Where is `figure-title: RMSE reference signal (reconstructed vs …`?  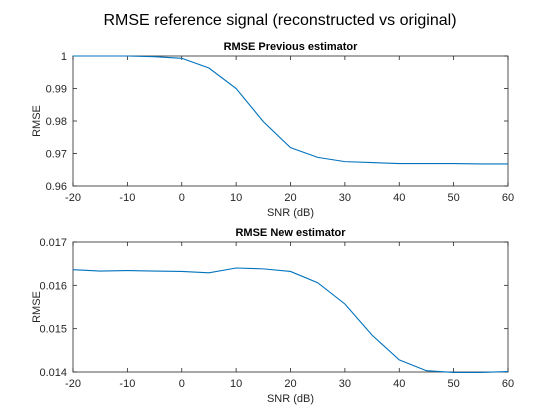 figure-title: RMSE reference signal (reconstructed vs … is located at coordinates (279, 20).